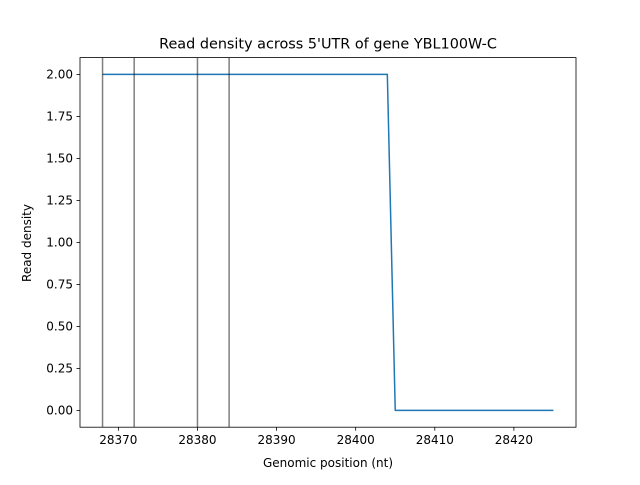  I want to click on y-tick-label: 1.25, so click(59, 201).